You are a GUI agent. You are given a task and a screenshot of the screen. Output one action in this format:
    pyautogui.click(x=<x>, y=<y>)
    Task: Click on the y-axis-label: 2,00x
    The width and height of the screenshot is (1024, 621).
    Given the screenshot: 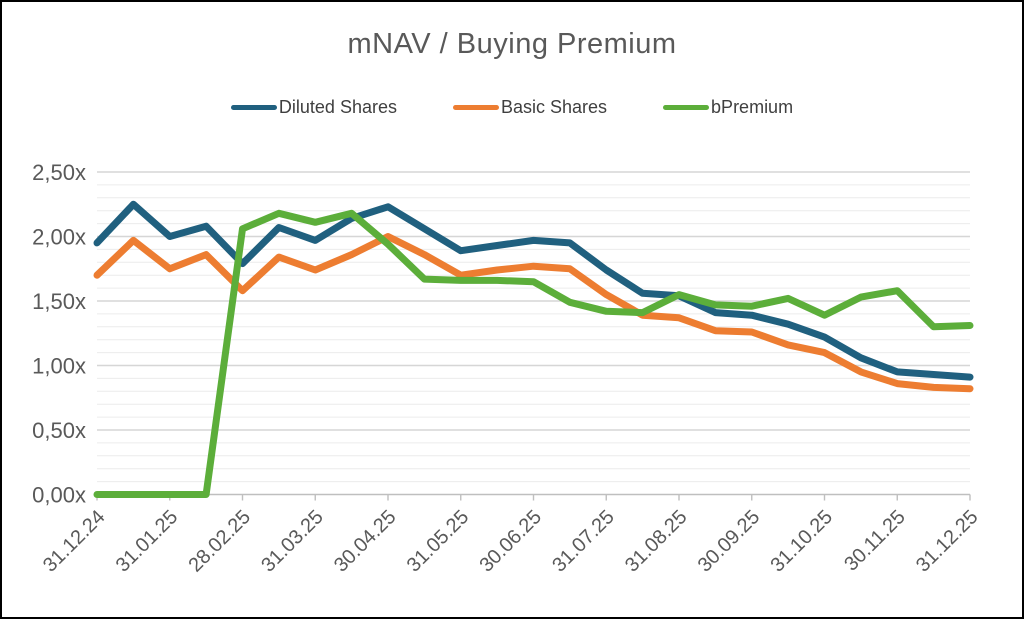 What is the action you would take?
    pyautogui.click(x=59, y=237)
    